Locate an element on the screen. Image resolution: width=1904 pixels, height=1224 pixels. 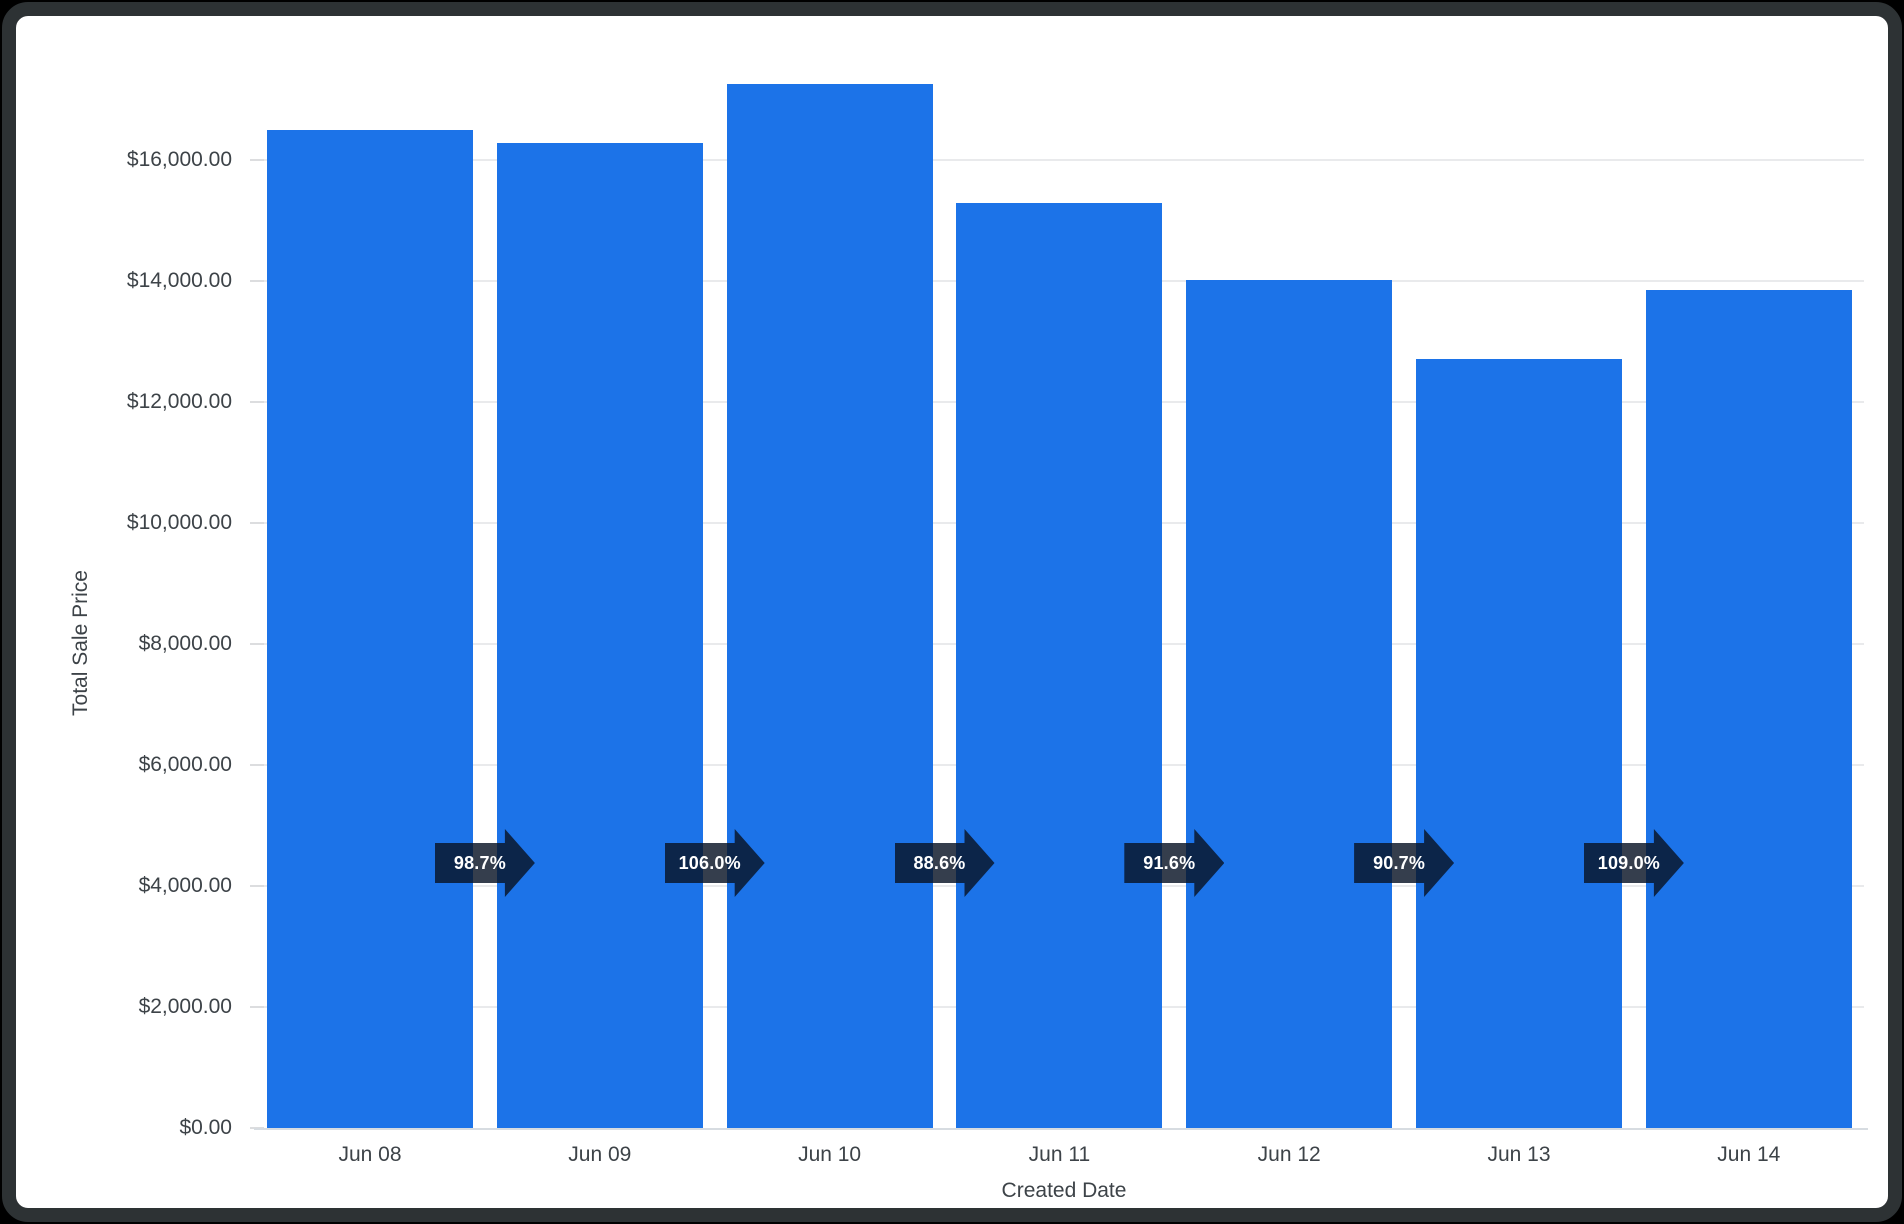
x-axis-tick-label: Jun 14 is located at coordinates (1749, 1154).